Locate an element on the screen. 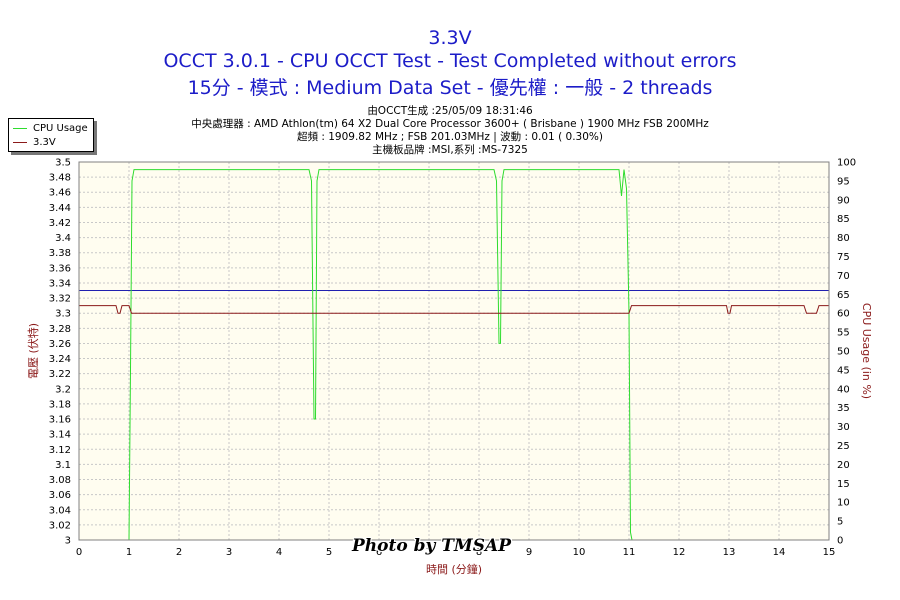  y-tick-label-13: 3.26 is located at coordinates (60, 344).